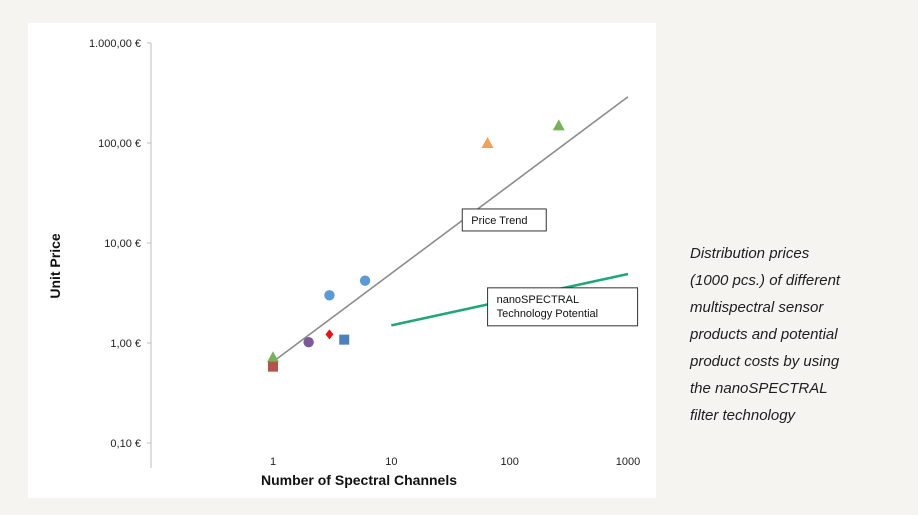 This screenshot has height=515, width=918. What do you see at coordinates (538, 300) in the screenshot?
I see `annotation-text: nanoSPECTRAL` at bounding box center [538, 300].